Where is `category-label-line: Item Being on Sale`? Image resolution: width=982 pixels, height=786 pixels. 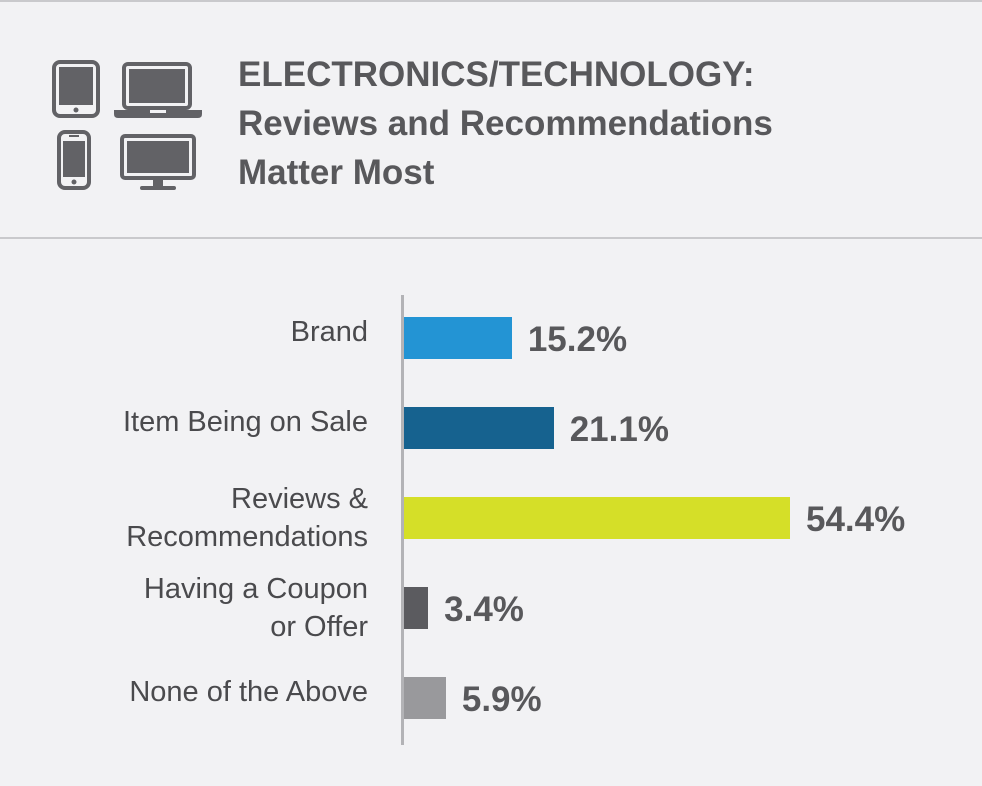 category-label-line: Item Being on Sale is located at coordinates (245, 422).